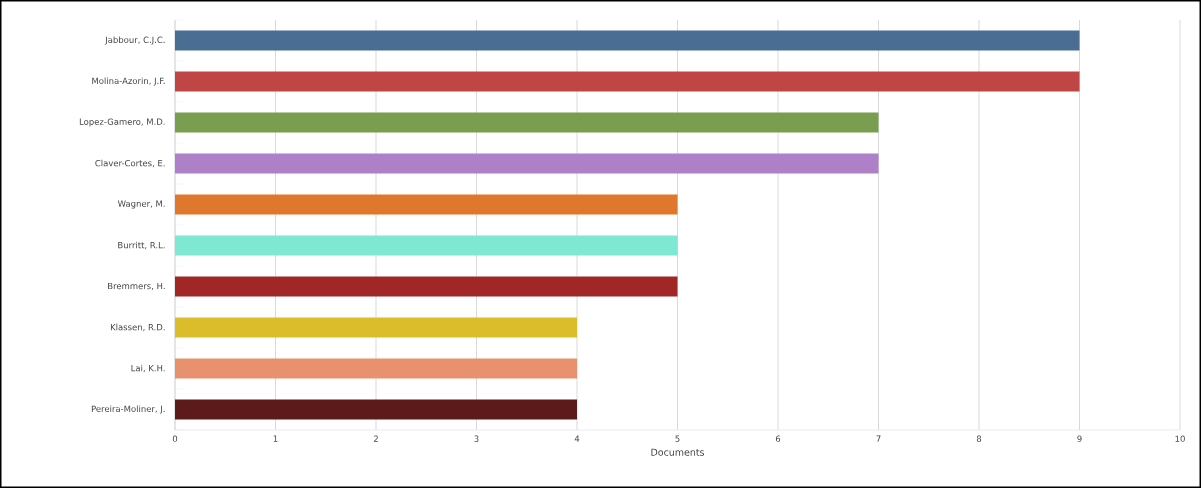 Image resolution: width=1201 pixels, height=488 pixels. What do you see at coordinates (577, 438) in the screenshot?
I see `x-tick-label: 4` at bounding box center [577, 438].